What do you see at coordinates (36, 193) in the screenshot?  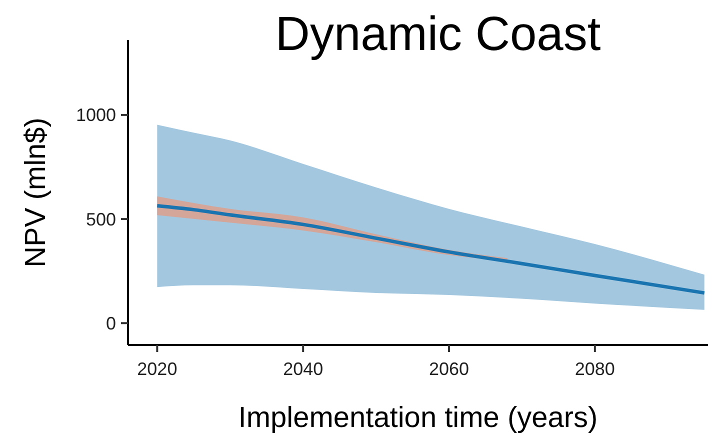 I see `y-axis-title: NPV (mln$)` at bounding box center [36, 193].